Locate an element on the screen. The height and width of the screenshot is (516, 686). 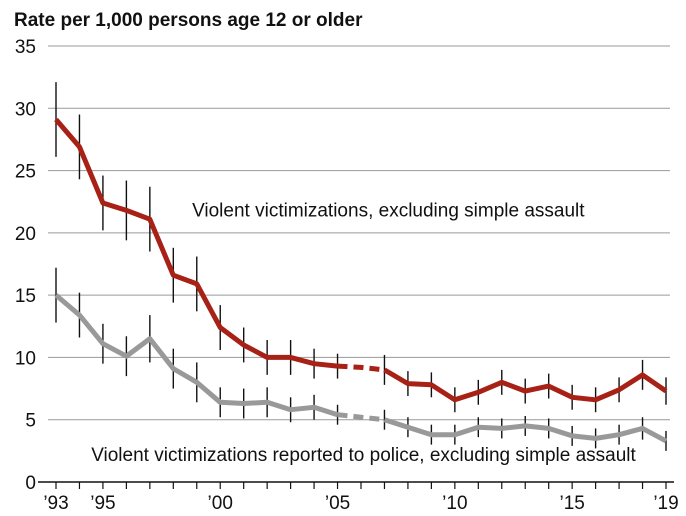
x-tick-label: ’95 is located at coordinates (102, 503).